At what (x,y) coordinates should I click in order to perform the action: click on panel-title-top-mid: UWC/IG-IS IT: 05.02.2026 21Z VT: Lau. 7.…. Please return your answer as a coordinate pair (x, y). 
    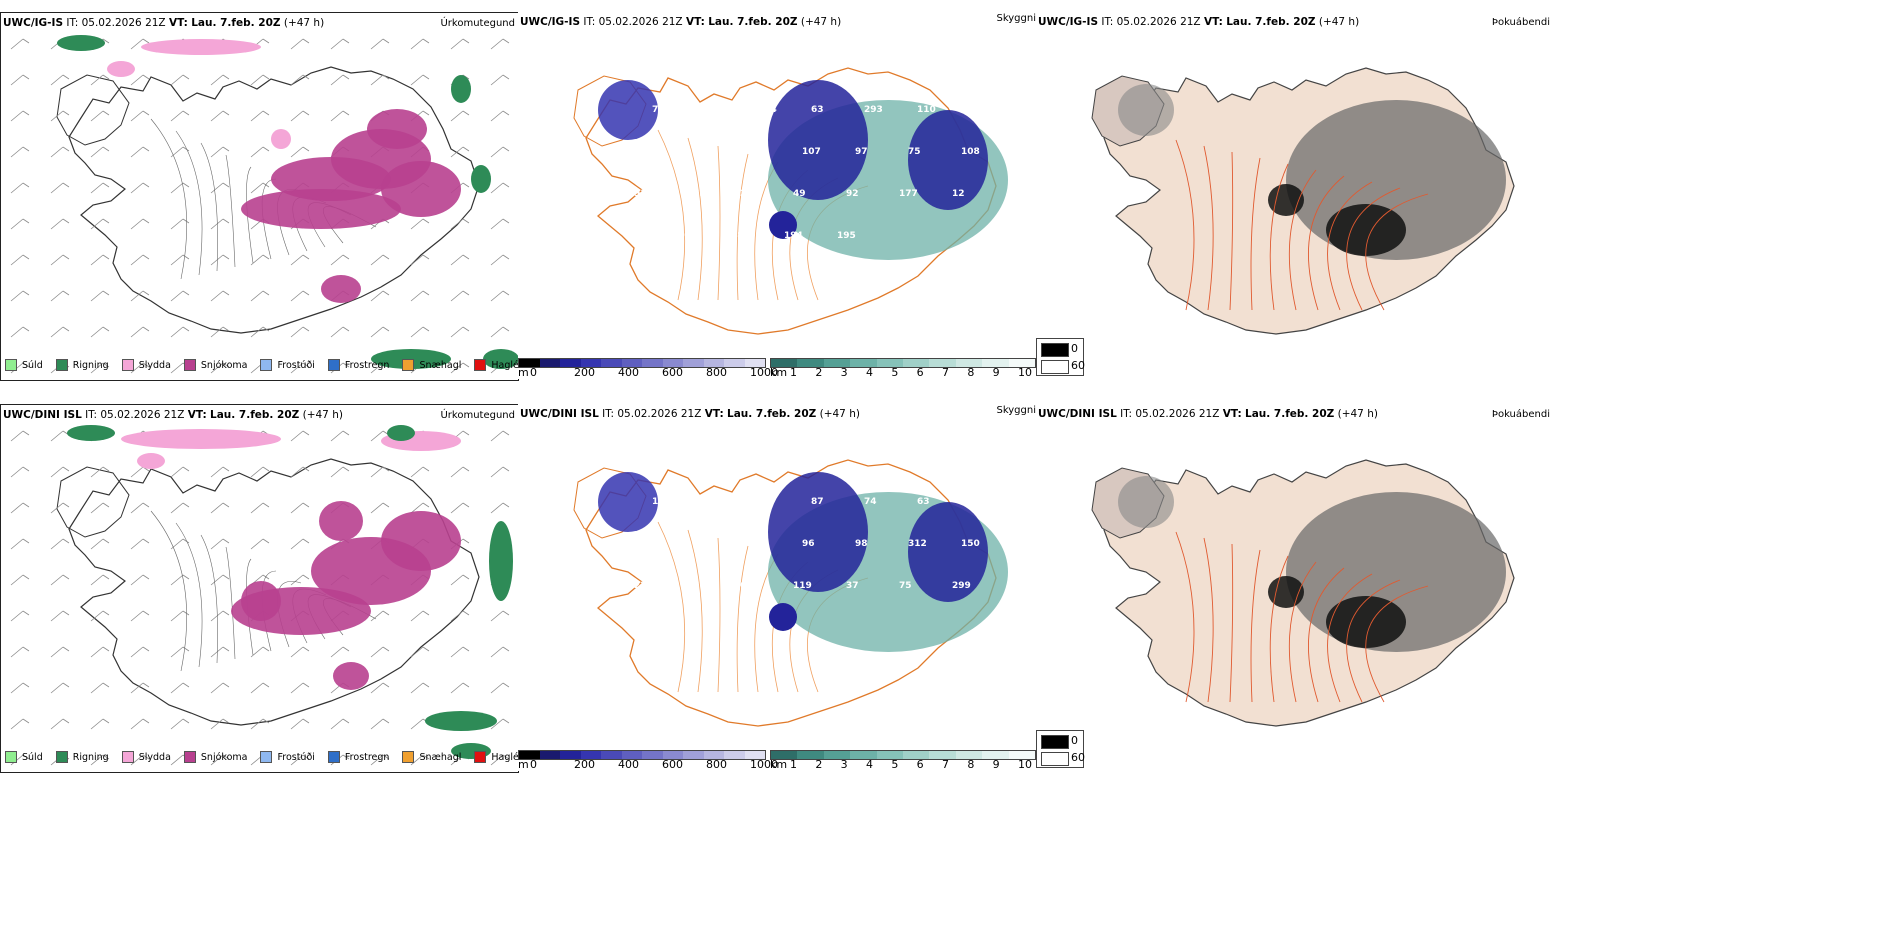
    Looking at the image, I should click on (681, 22).